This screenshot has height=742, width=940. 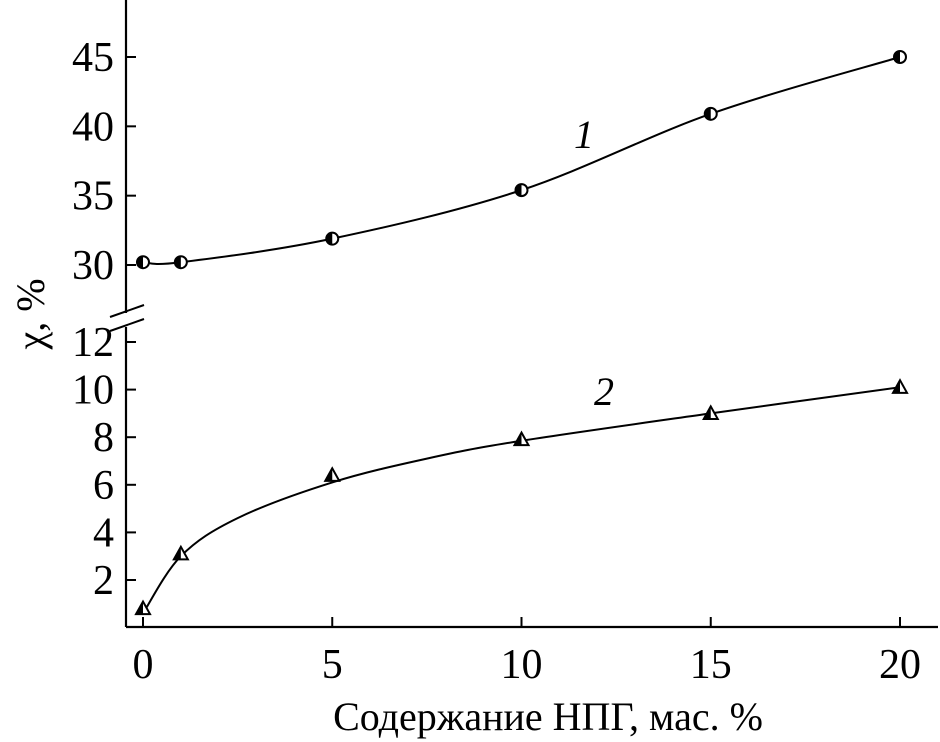 What do you see at coordinates (93, 58) in the screenshot?
I see `y-tick-label-upper: 45` at bounding box center [93, 58].